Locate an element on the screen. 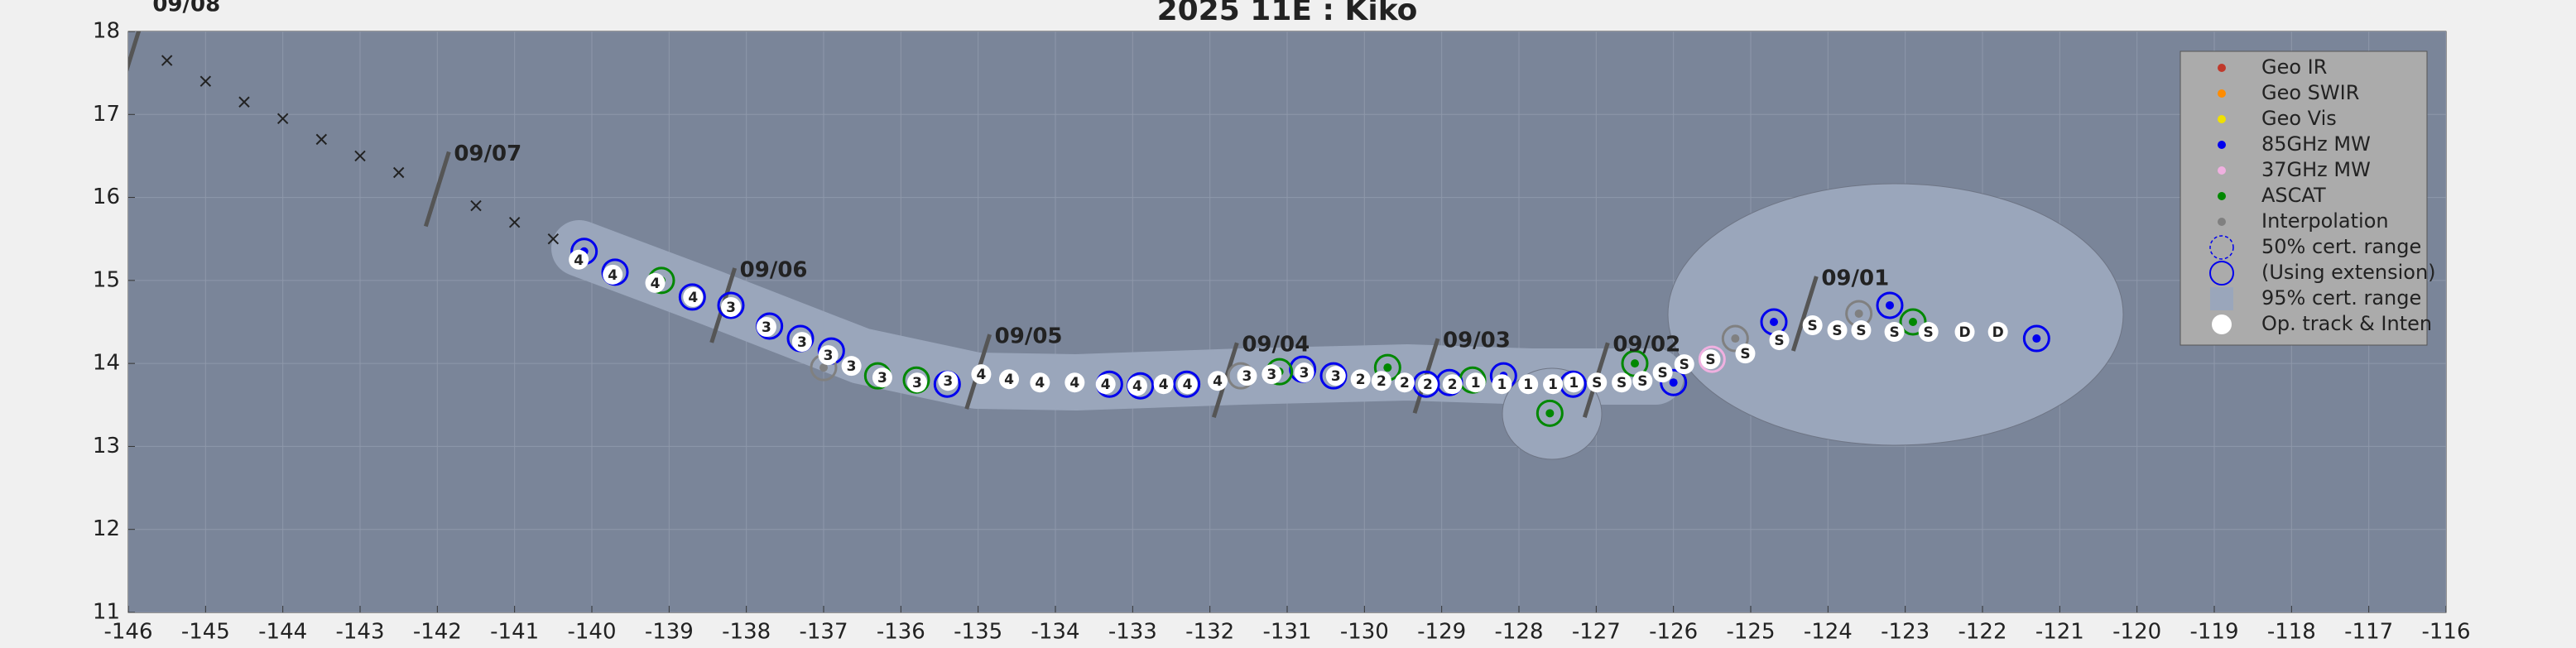  legend-label: Interpolation is located at coordinates (2325, 221).